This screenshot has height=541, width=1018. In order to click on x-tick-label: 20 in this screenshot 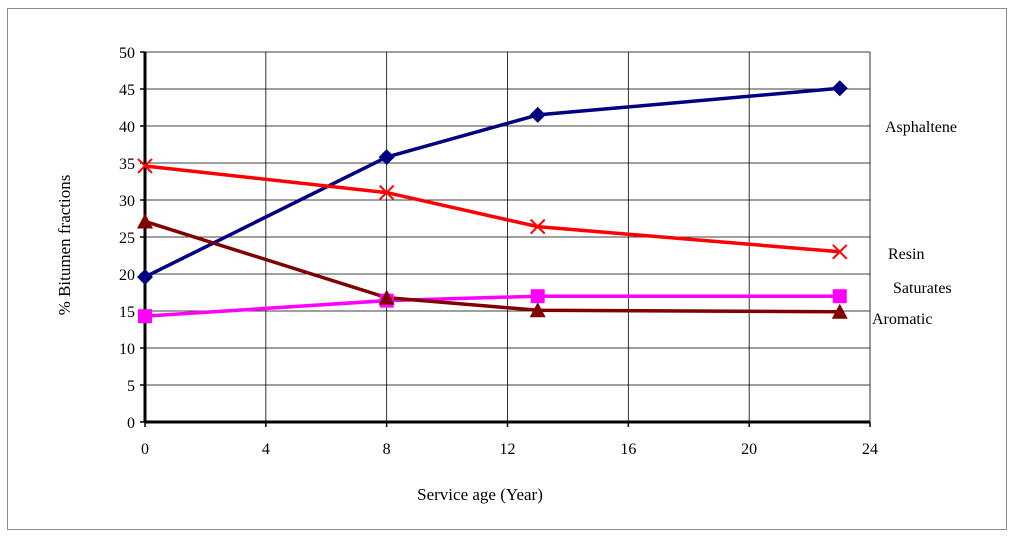, I will do `click(749, 449)`.